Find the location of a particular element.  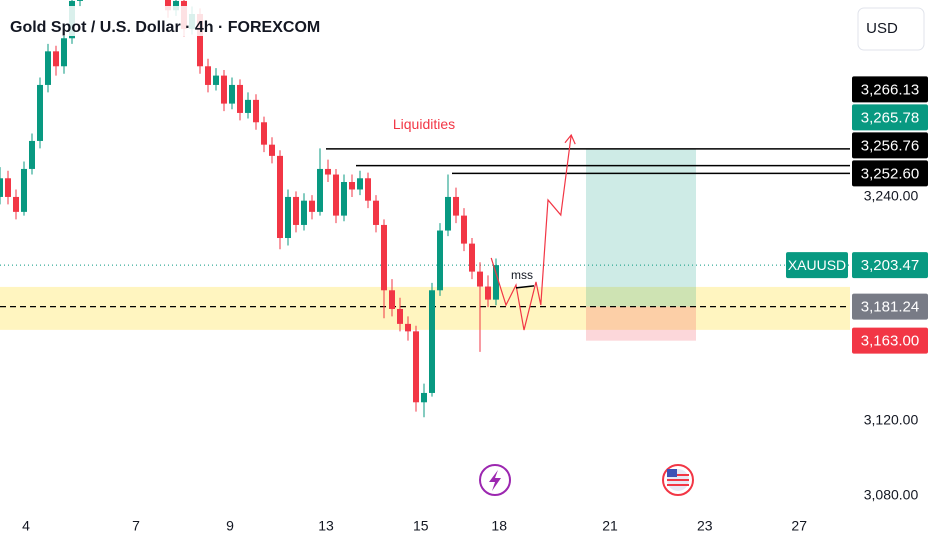

price-label: 3,163.00 is located at coordinates (890, 341).